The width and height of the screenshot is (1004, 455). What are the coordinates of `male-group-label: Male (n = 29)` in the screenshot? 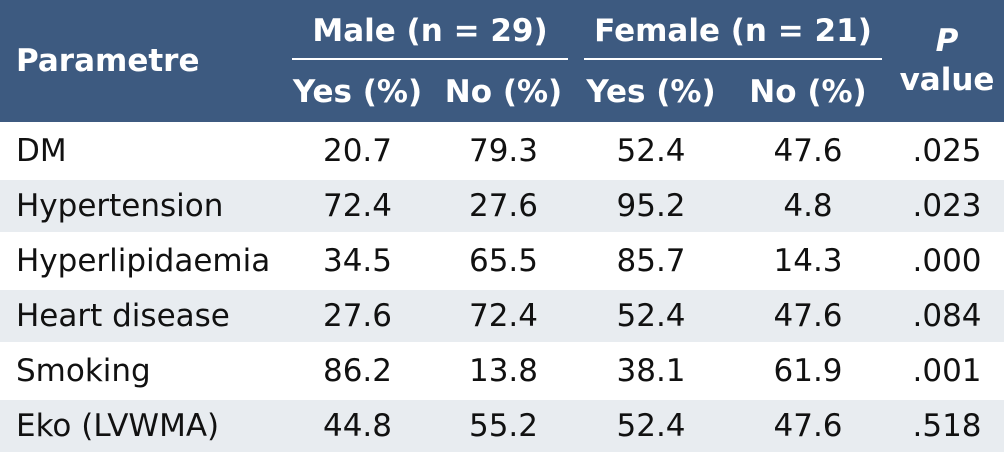 It's located at (430, 31).